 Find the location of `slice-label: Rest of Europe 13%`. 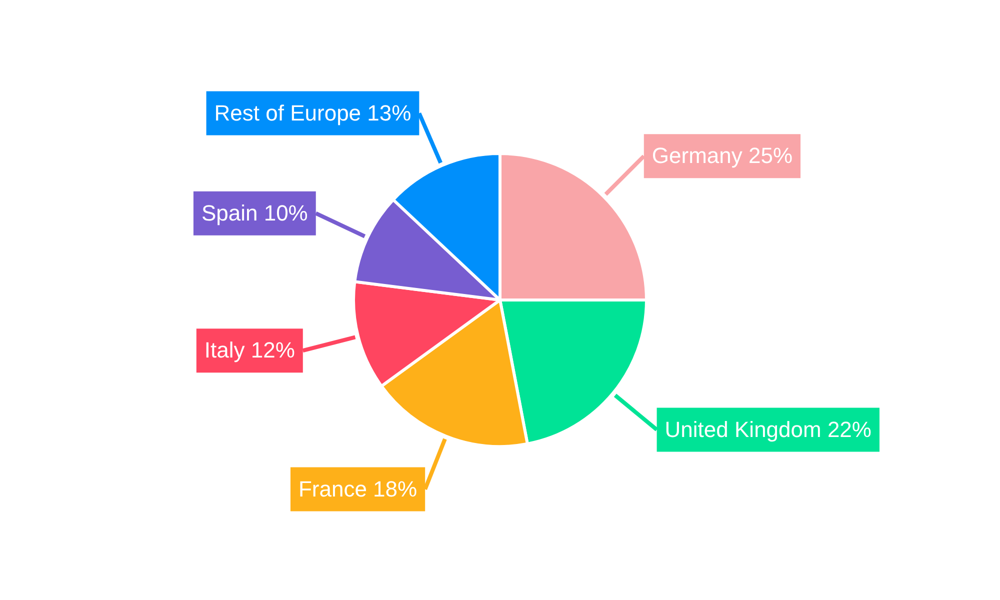

slice-label: Rest of Europe 13% is located at coordinates (313, 113).